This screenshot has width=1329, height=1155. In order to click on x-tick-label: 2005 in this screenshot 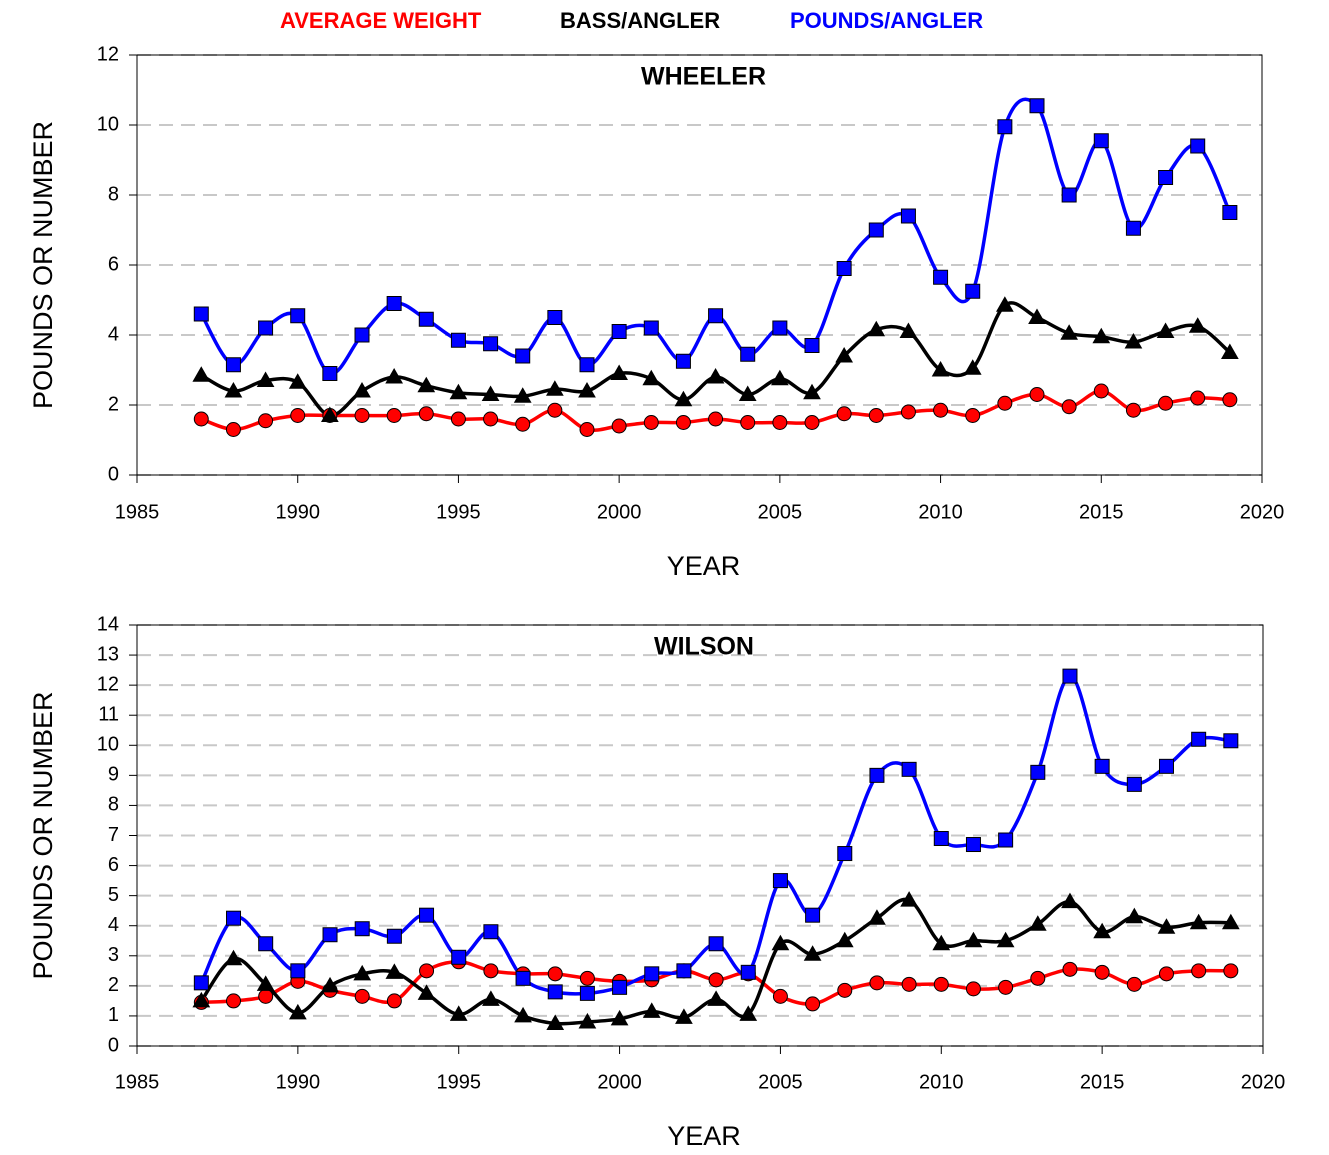, I will do `click(780, 1082)`.